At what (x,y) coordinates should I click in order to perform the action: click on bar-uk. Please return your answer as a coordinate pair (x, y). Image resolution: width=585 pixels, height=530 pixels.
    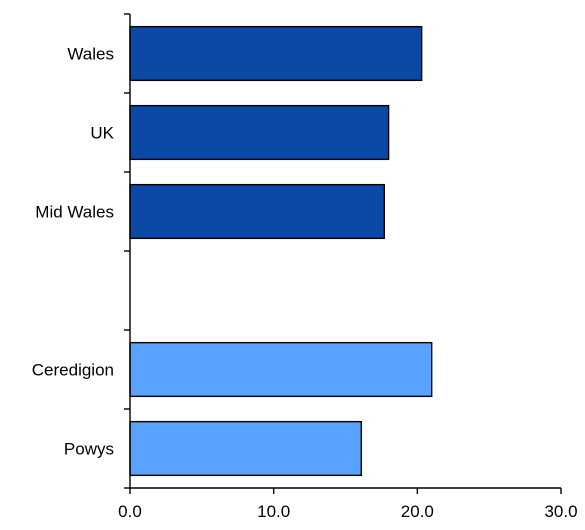
    Looking at the image, I should click on (259, 132).